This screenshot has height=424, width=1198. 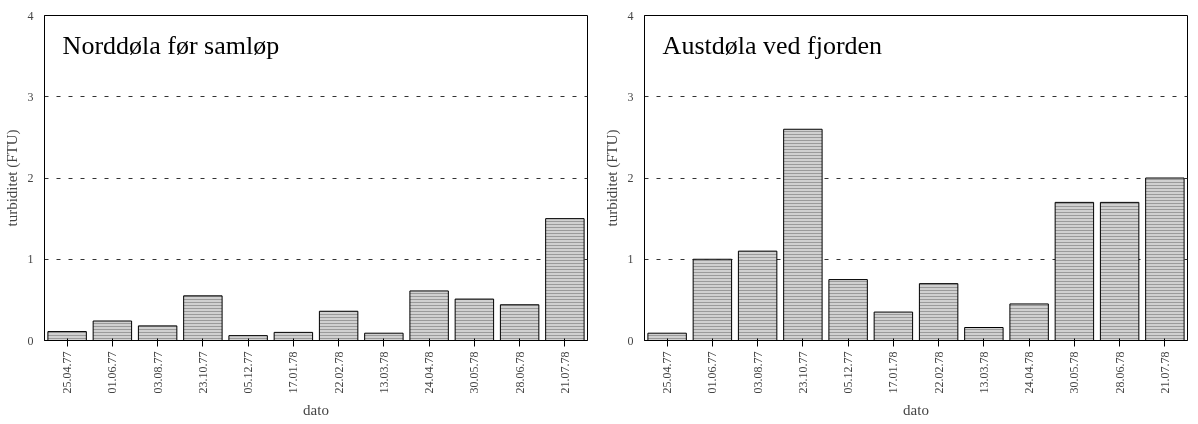 What do you see at coordinates (772, 46) in the screenshot?
I see `text: Austdøla ved fjorden` at bounding box center [772, 46].